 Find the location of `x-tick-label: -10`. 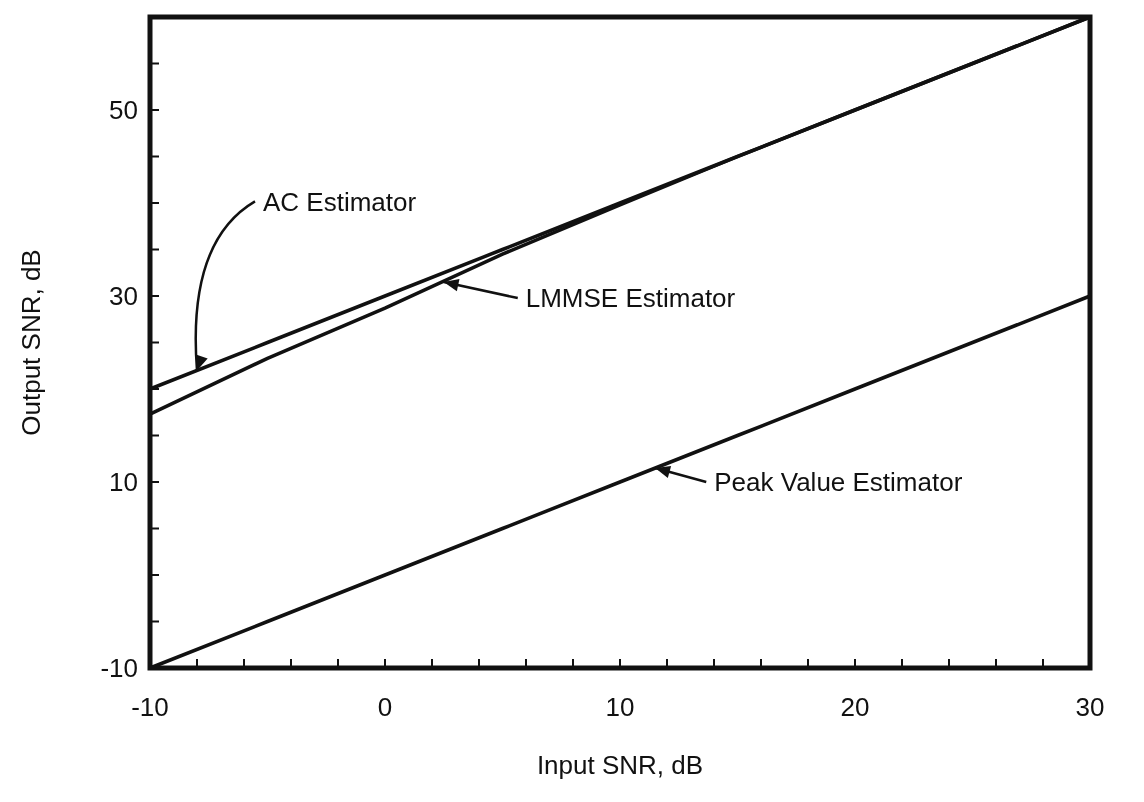

x-tick-label: -10 is located at coordinates (150, 707).